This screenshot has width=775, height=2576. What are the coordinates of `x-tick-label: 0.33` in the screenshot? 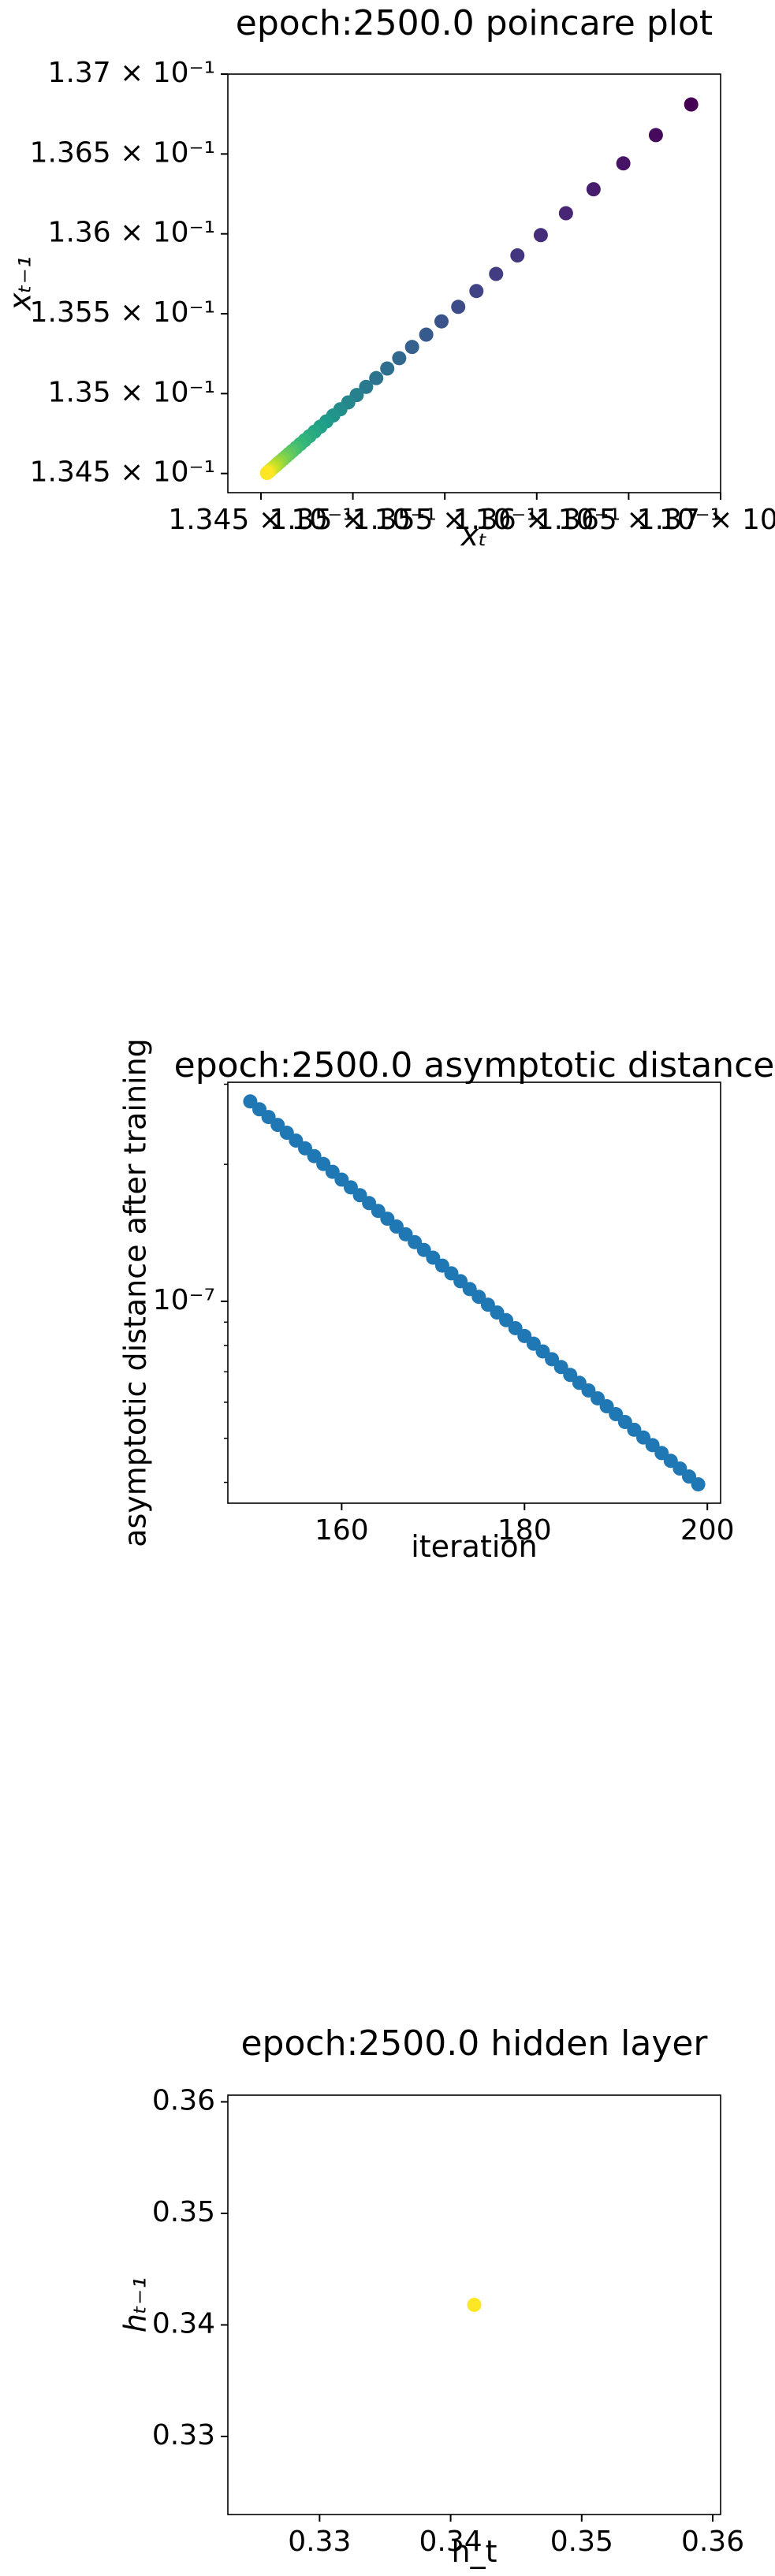 It's located at (319, 2542).